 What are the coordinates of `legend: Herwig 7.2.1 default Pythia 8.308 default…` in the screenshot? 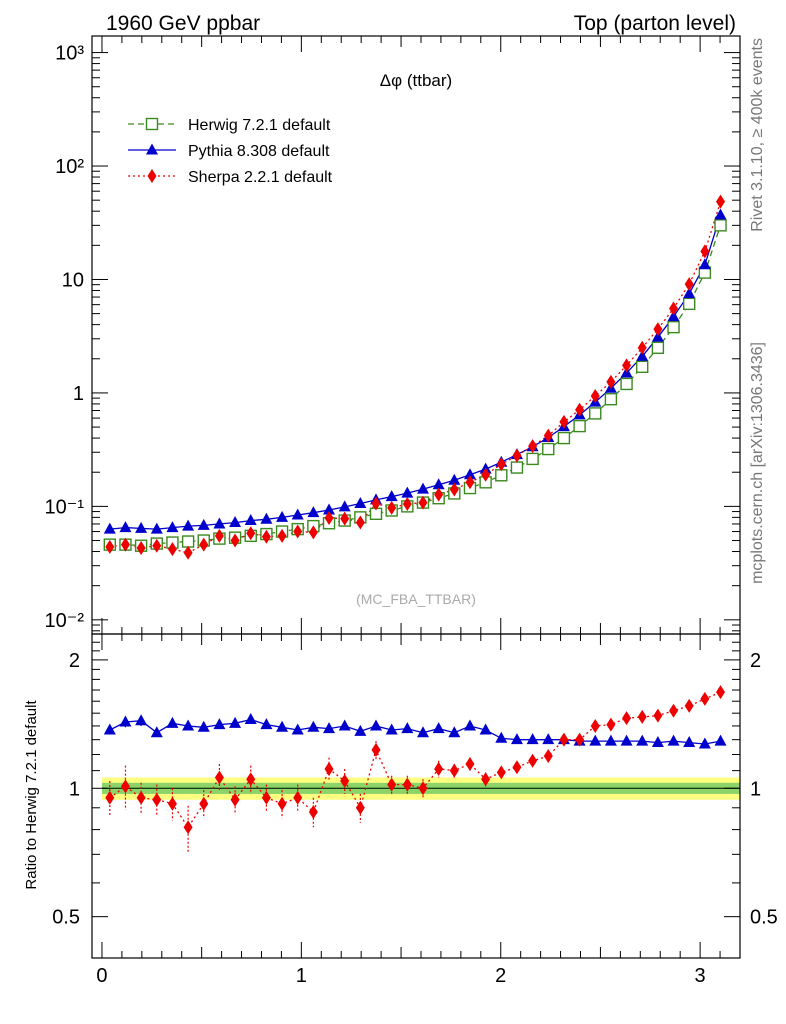 It's located at (230, 151).